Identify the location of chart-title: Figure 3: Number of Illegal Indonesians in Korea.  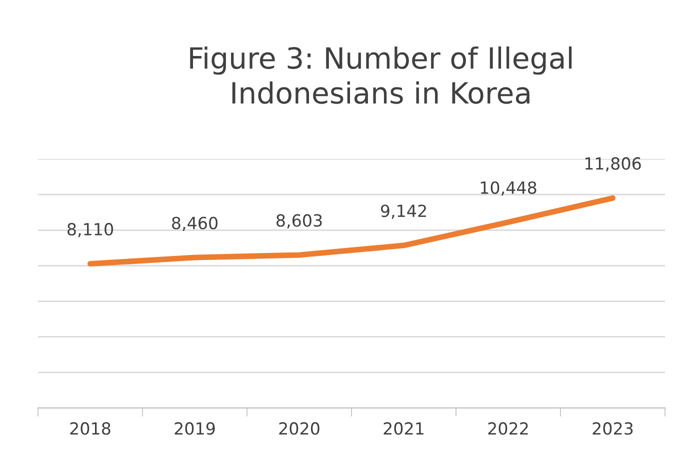
(381, 75).